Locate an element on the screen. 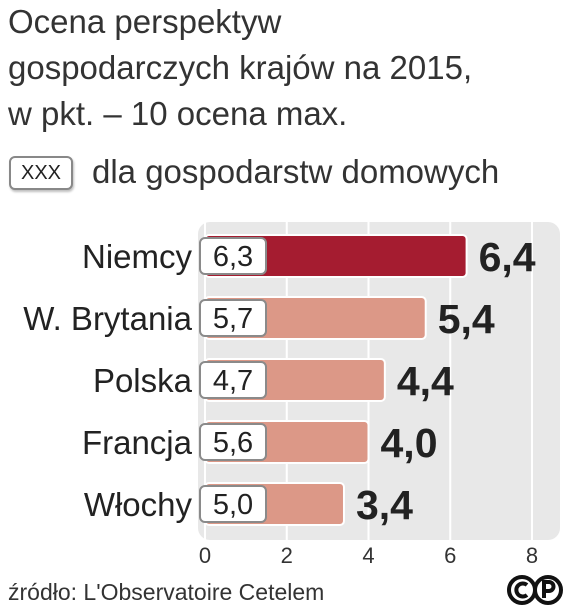  household-value-label: 6,3 is located at coordinates (233, 257).